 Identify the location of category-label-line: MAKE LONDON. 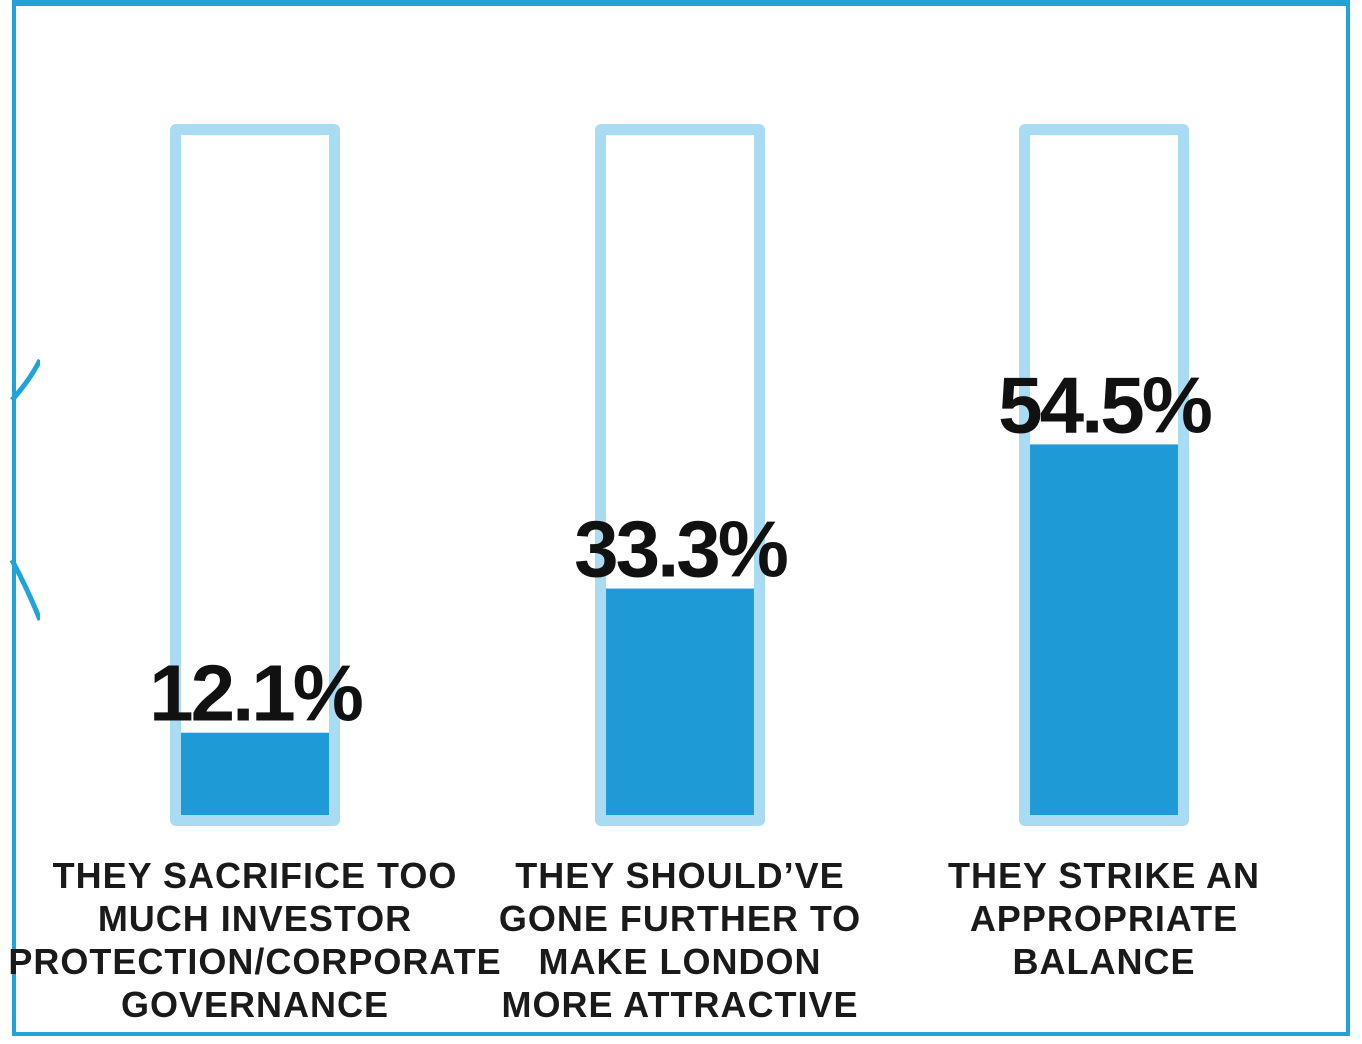
(680, 961).